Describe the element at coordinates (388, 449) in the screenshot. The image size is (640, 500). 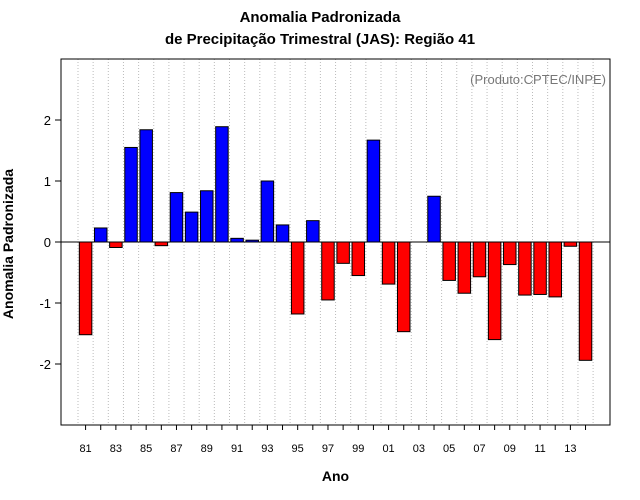
I see `x-tick-label: 01` at that location.